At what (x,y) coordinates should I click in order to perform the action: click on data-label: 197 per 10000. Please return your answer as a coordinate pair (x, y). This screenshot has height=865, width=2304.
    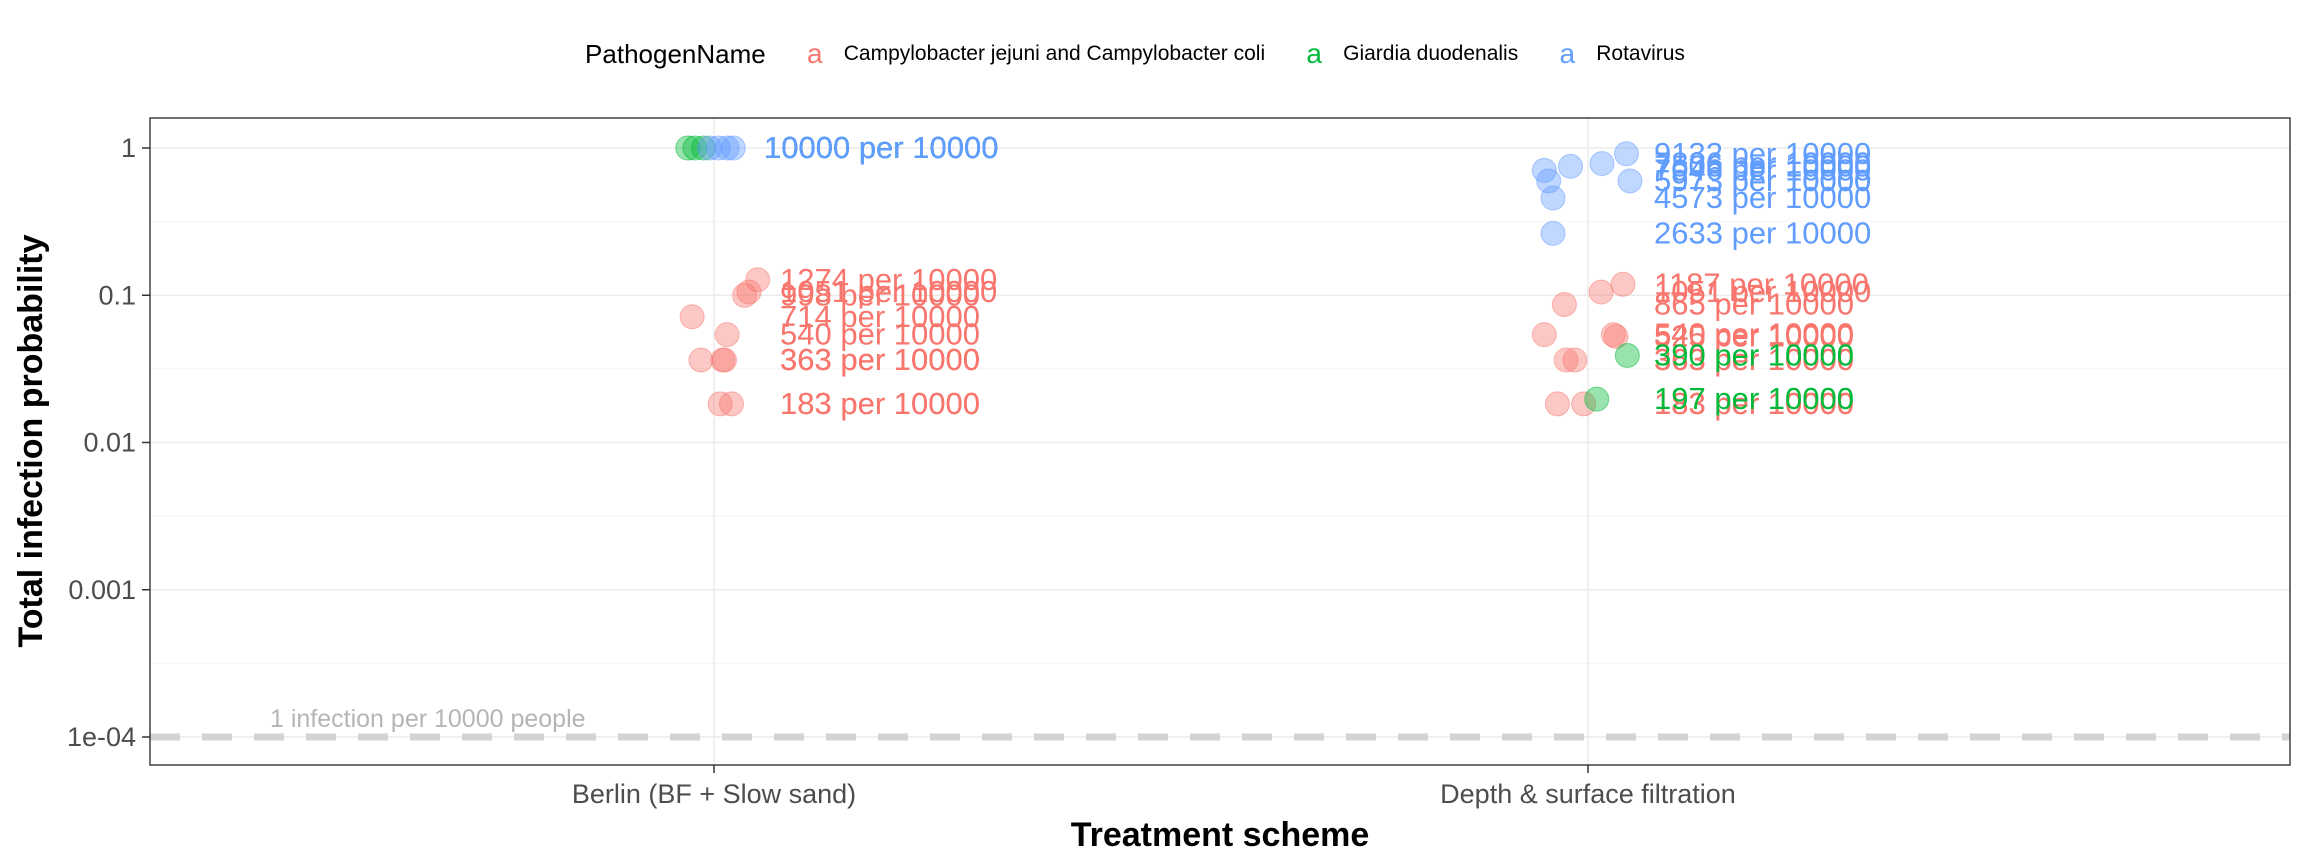
    Looking at the image, I should click on (1754, 398).